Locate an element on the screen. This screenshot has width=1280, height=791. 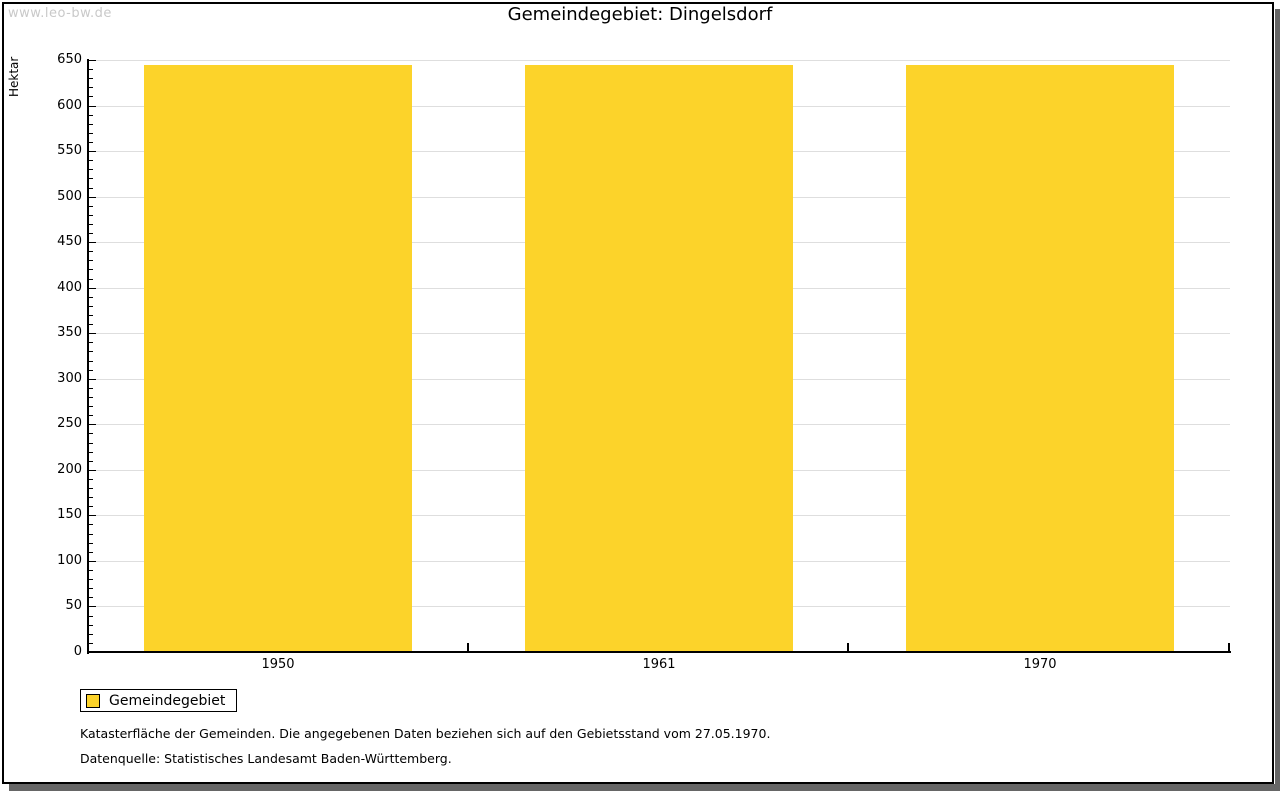
y-axis-line is located at coordinates (88, 356).